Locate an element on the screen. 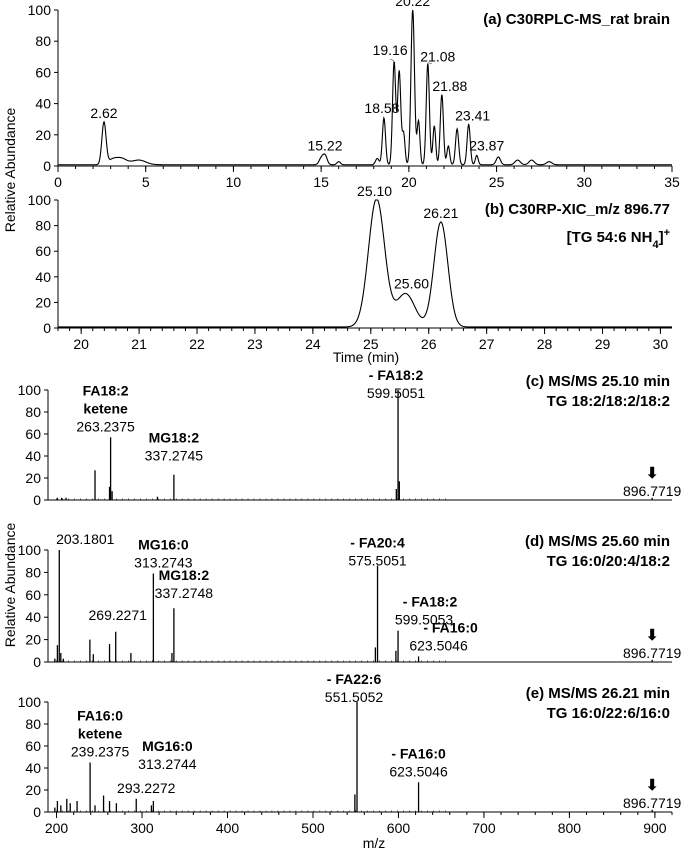 The height and width of the screenshot is (850, 685). panel-subtitle: [TG 54:6 NH4]+ is located at coordinates (618, 239).